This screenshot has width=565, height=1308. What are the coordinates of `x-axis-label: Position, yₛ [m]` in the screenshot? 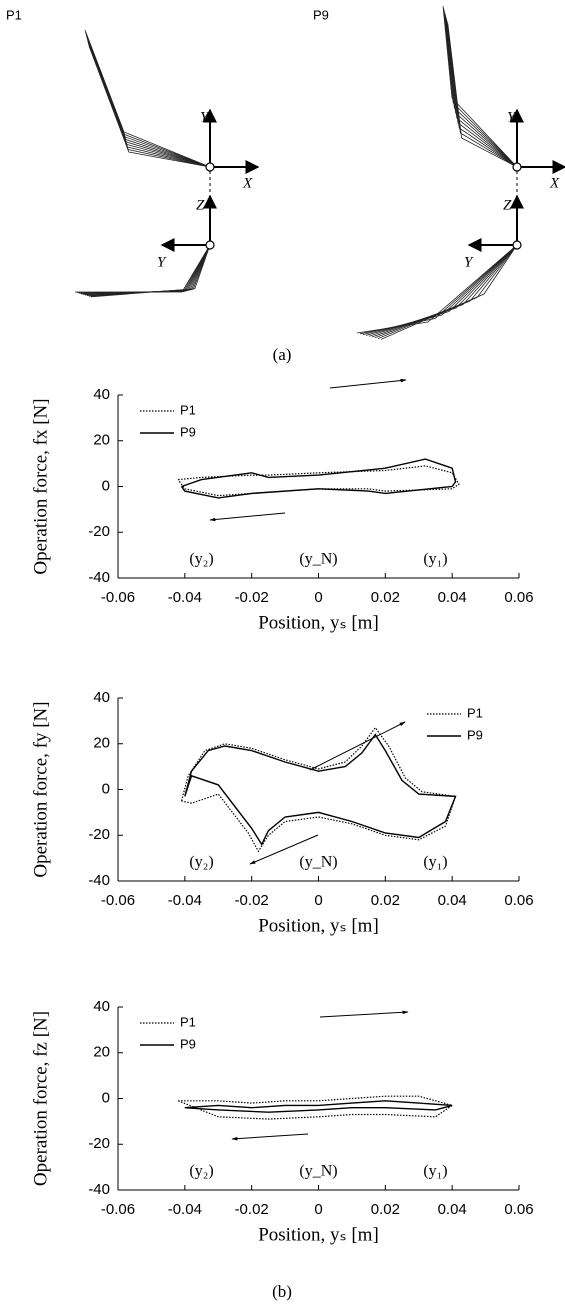 It's located at (318, 1234).